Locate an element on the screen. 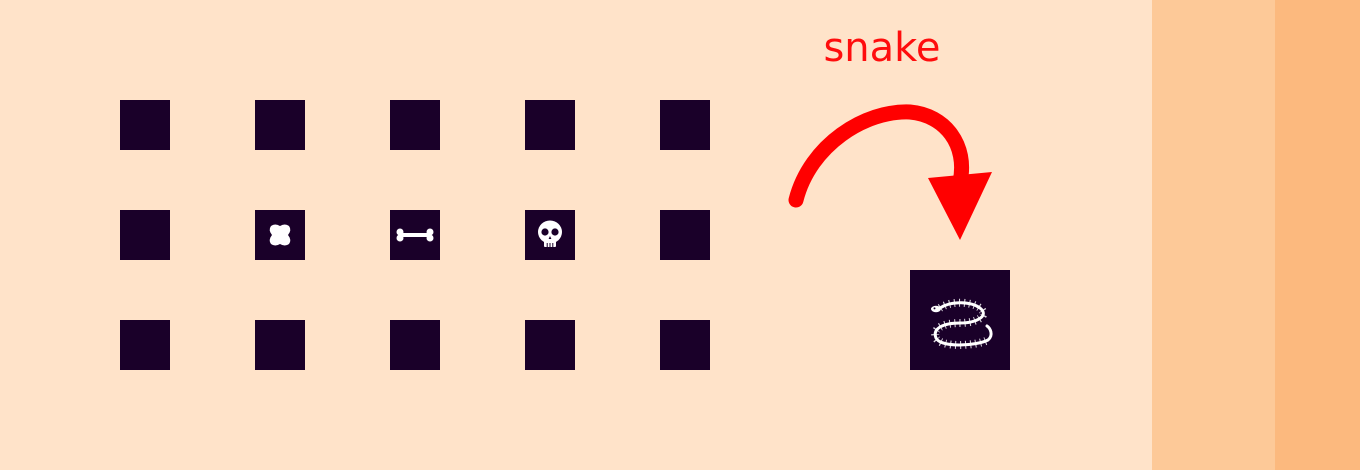 The width and height of the screenshot is (1360, 470). craft-result-label: snake is located at coordinates (882, 48).